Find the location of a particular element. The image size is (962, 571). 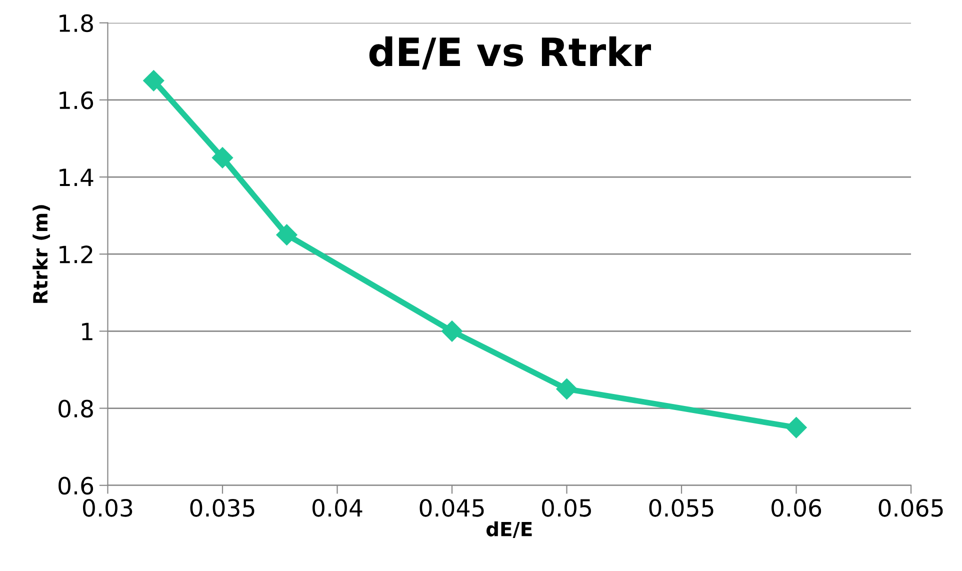

y-tick-label: 1.6 is located at coordinates (77, 100).